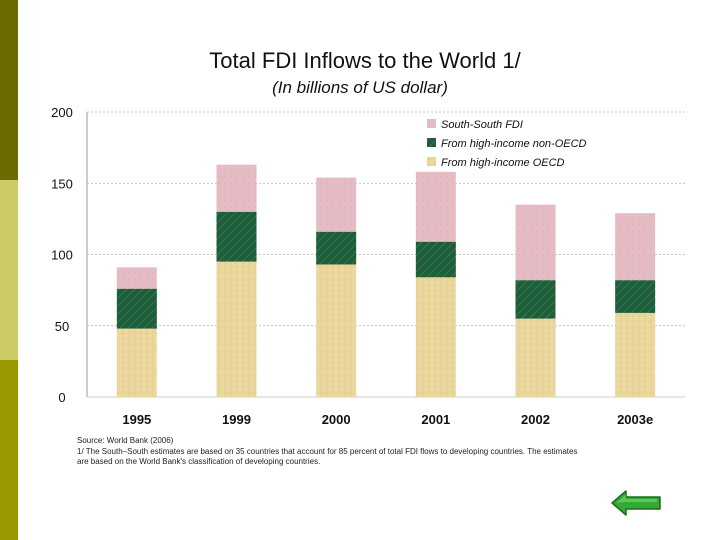  Describe the element at coordinates (9, 90) in the screenshot. I see `sidebar-band-top` at that location.